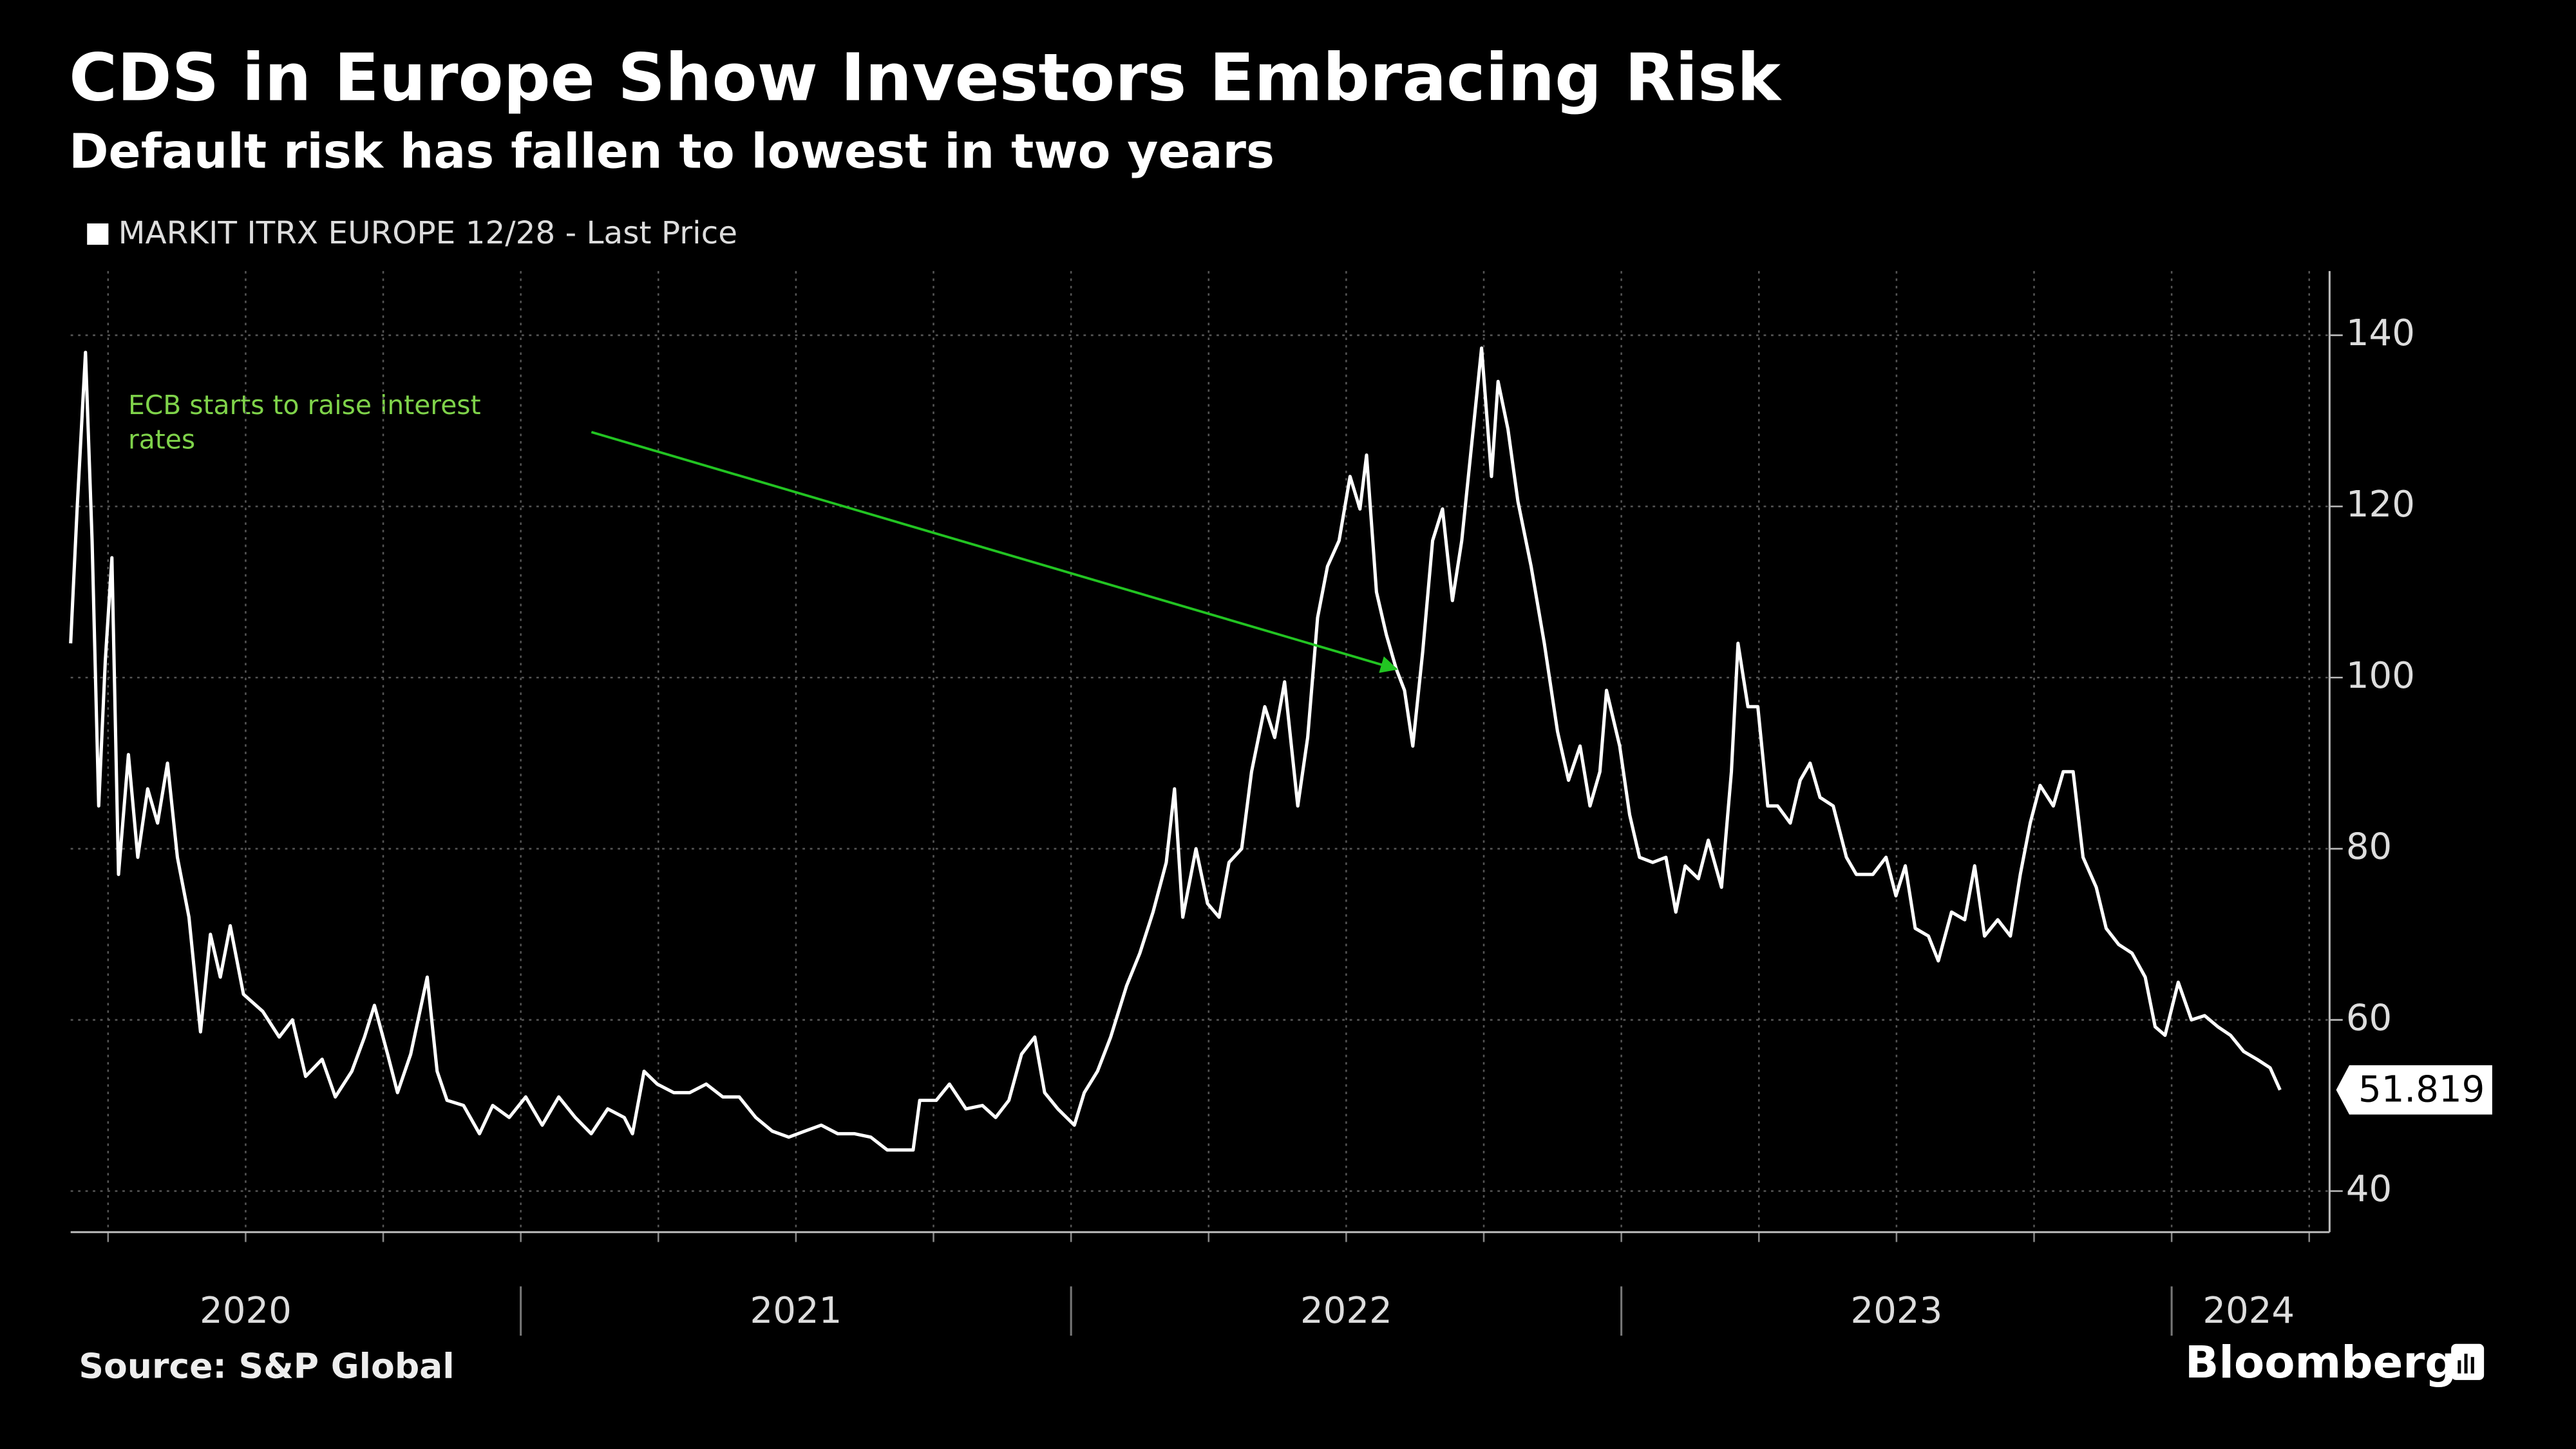 The width and height of the screenshot is (2576, 1449). Describe the element at coordinates (2468, 1362) in the screenshot. I see `brand-icon` at that location.